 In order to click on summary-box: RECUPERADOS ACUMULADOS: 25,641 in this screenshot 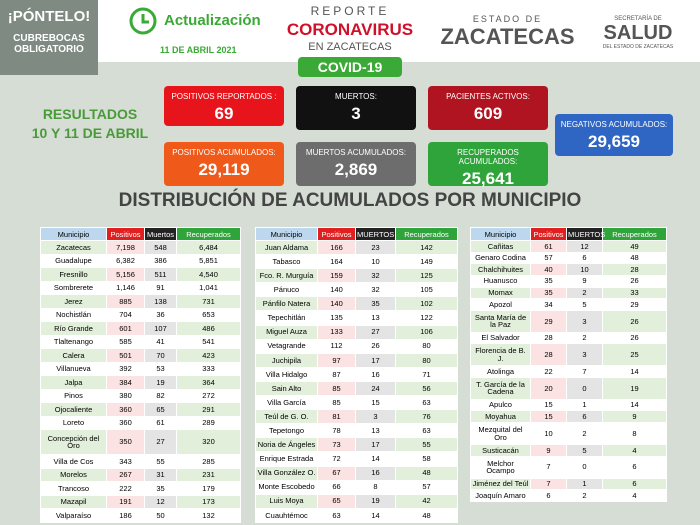, I will do `click(488, 165)`.